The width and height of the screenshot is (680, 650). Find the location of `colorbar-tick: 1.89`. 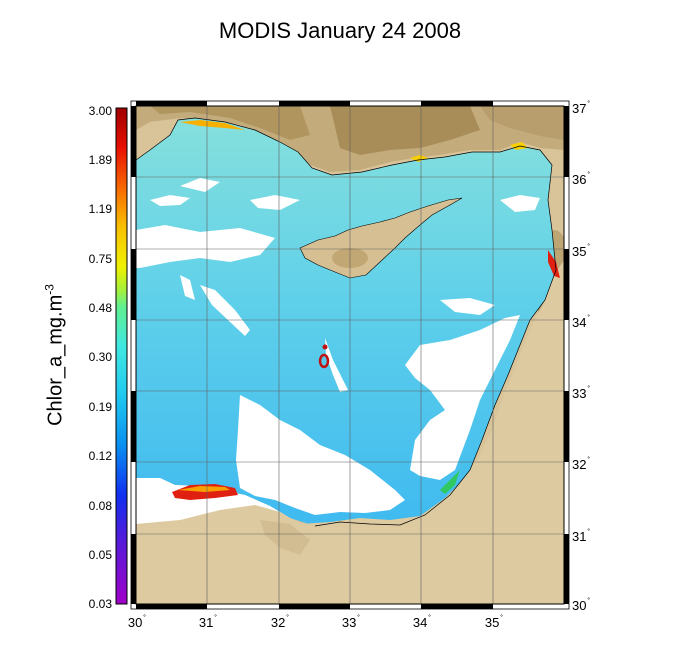

colorbar-tick: 1.89 is located at coordinates (100, 160).